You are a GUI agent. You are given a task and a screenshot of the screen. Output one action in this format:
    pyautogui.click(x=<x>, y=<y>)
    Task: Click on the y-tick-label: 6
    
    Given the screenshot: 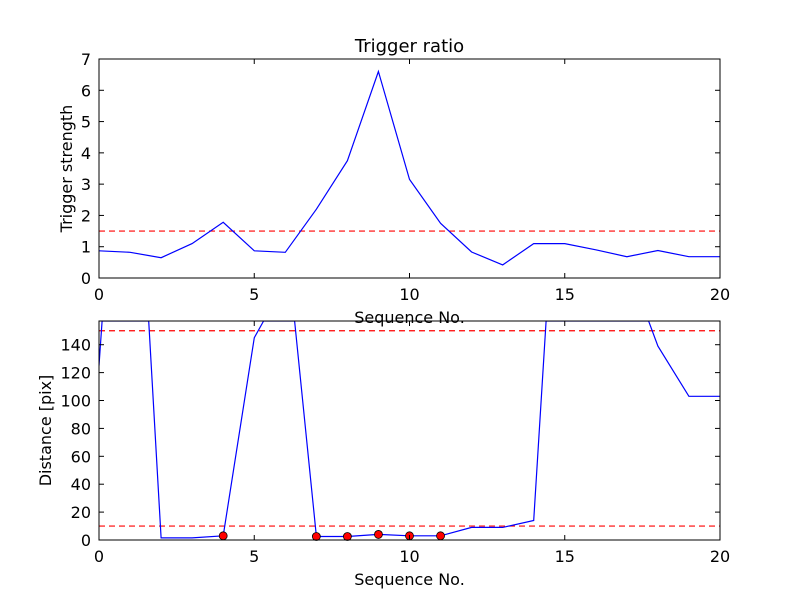 What is the action you would take?
    pyautogui.click(x=86, y=90)
    